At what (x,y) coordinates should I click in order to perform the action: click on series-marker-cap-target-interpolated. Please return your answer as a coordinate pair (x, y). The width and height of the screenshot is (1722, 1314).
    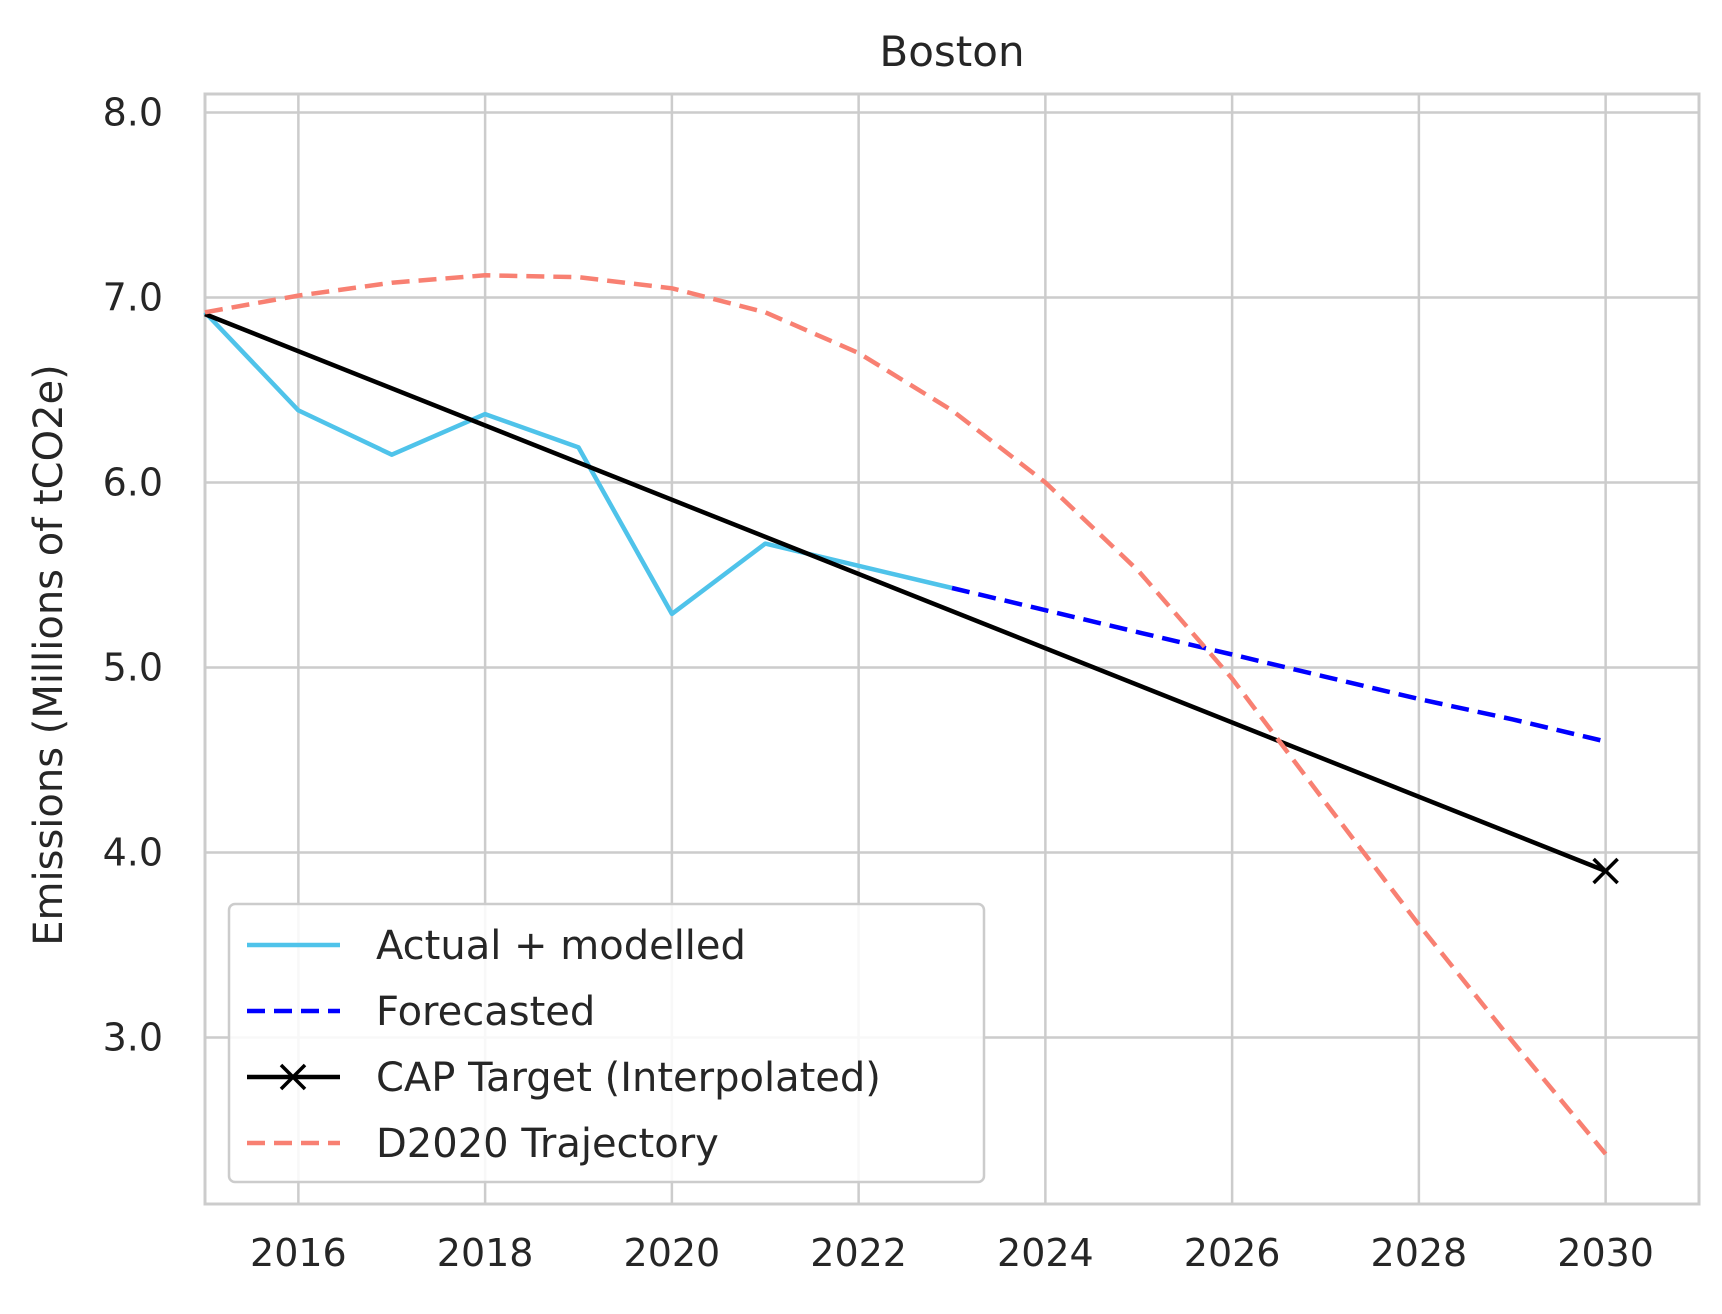
    Looking at the image, I should click on (1605, 871).